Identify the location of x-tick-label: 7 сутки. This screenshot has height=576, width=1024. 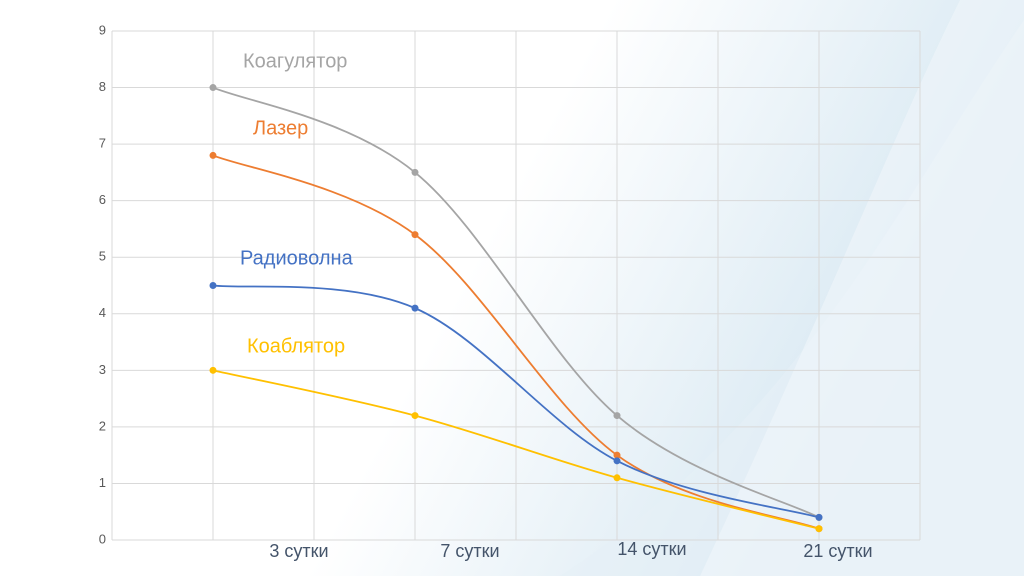
(469, 551).